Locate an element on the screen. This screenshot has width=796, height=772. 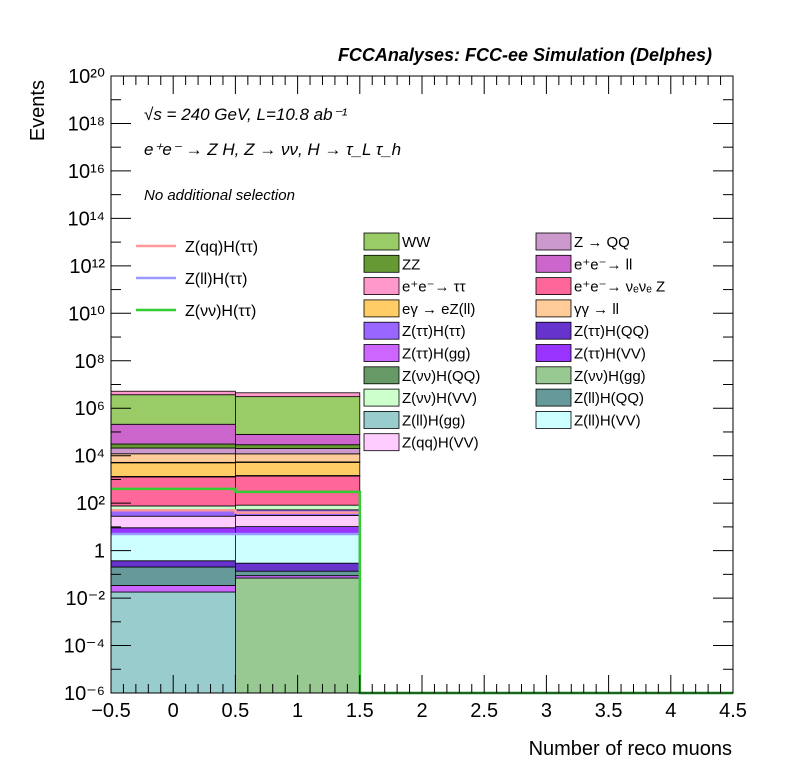
legend-label-legend_backgrounds_col1-3: eγ → eZ(ll) is located at coordinates (438, 309).